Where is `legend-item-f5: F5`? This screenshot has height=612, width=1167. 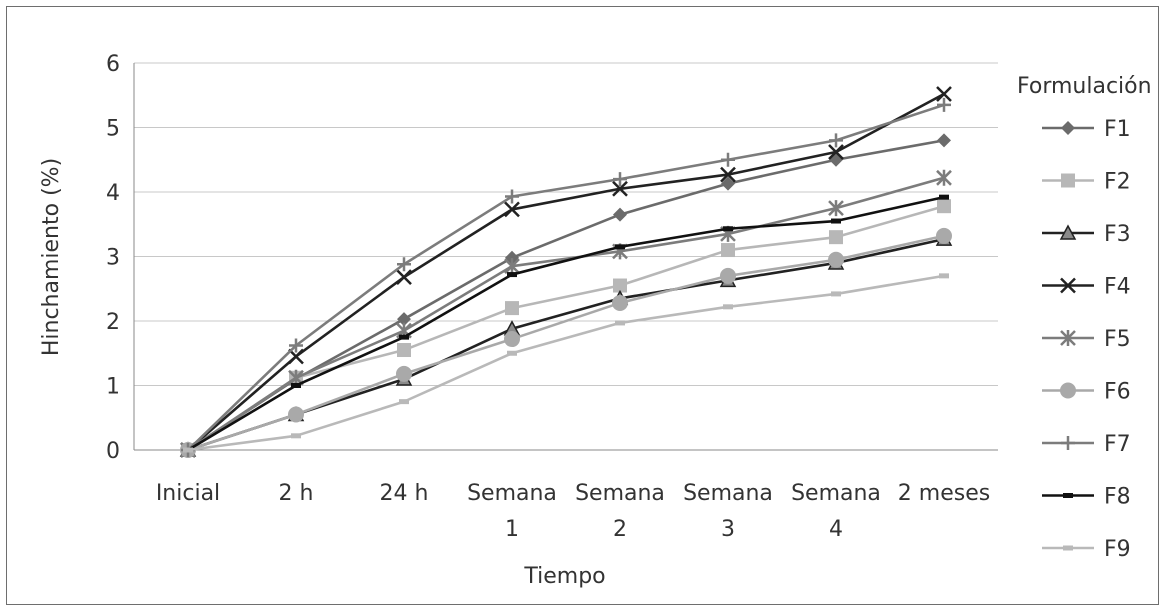 legend-item-f5: F5 is located at coordinates (1086, 339).